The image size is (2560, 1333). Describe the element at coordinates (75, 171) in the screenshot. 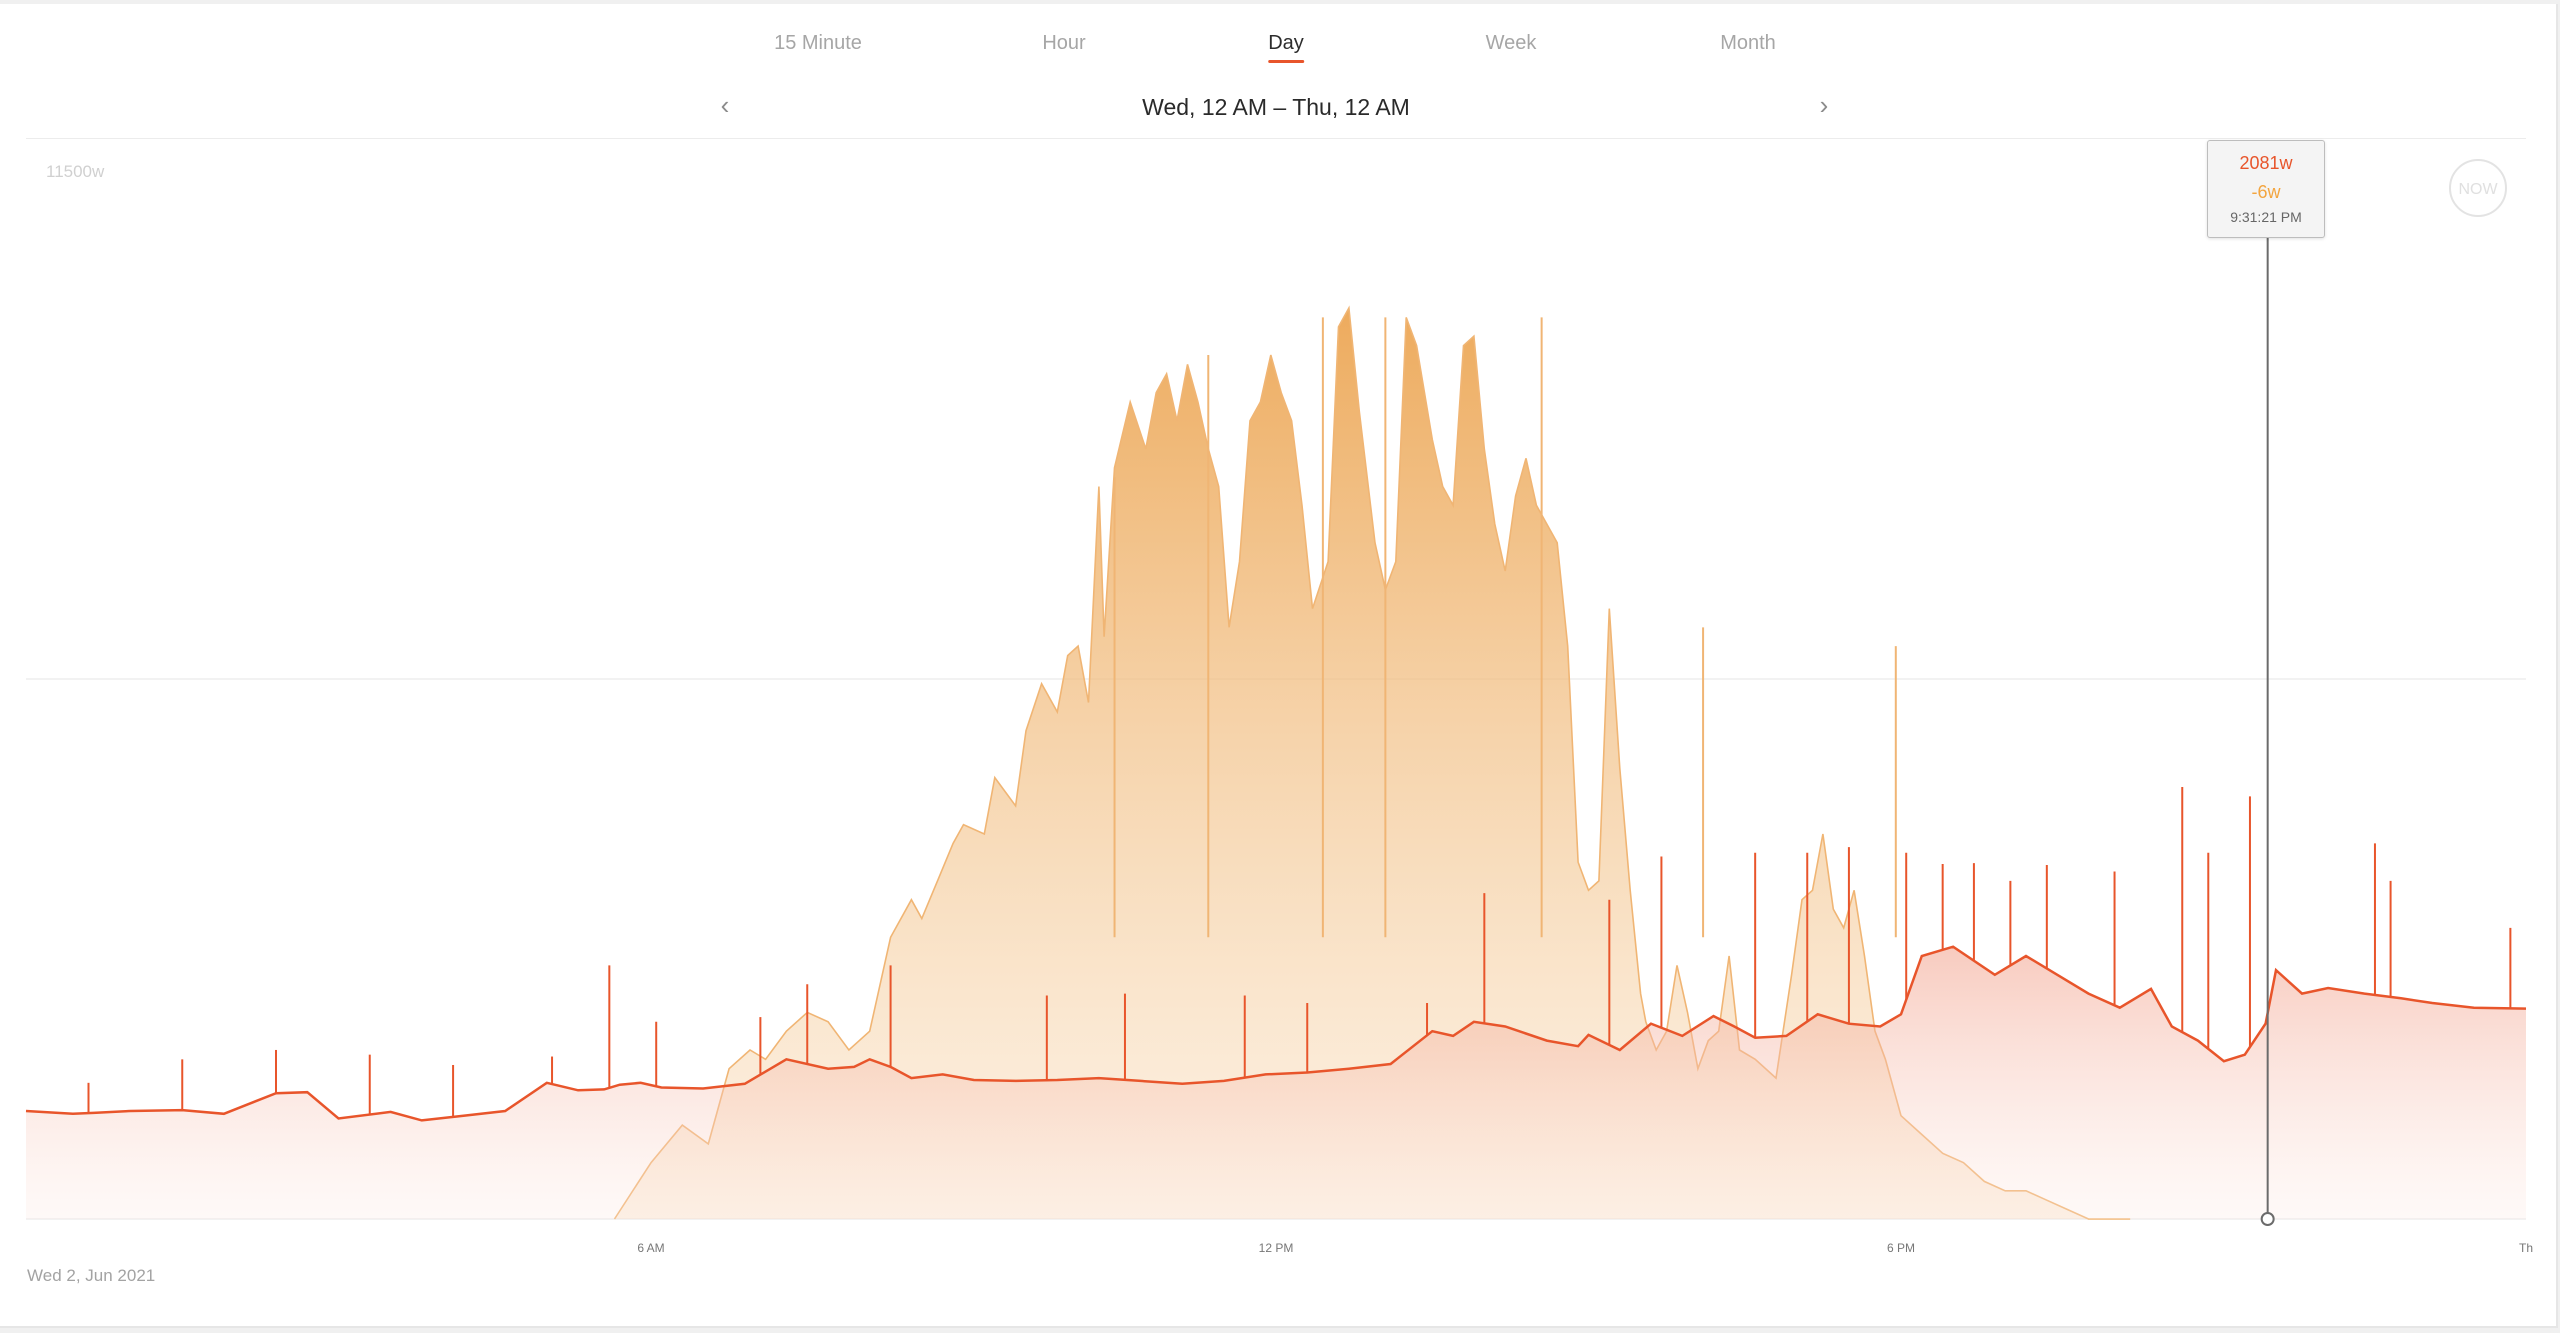

I see `y-axis-max-label: 11500w` at that location.